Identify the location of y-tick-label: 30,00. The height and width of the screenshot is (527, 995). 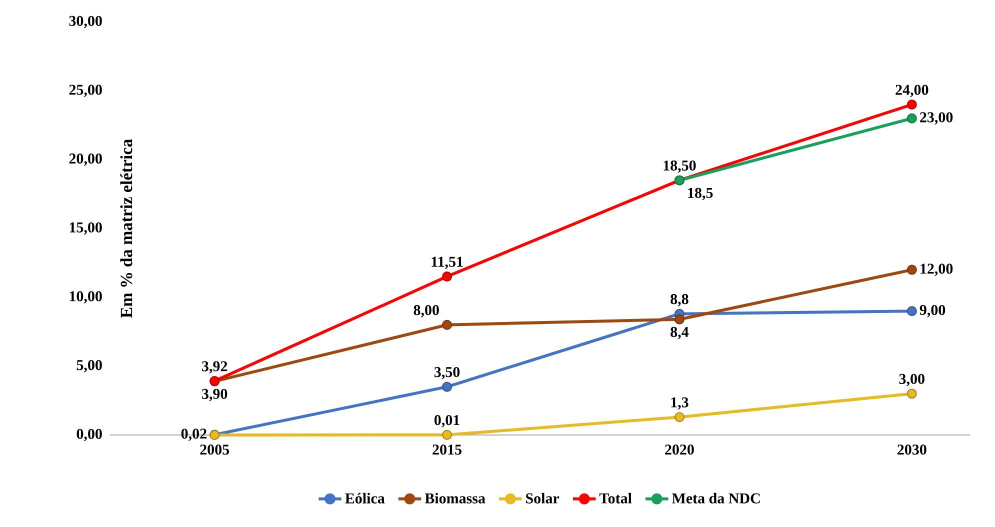
(85, 22).